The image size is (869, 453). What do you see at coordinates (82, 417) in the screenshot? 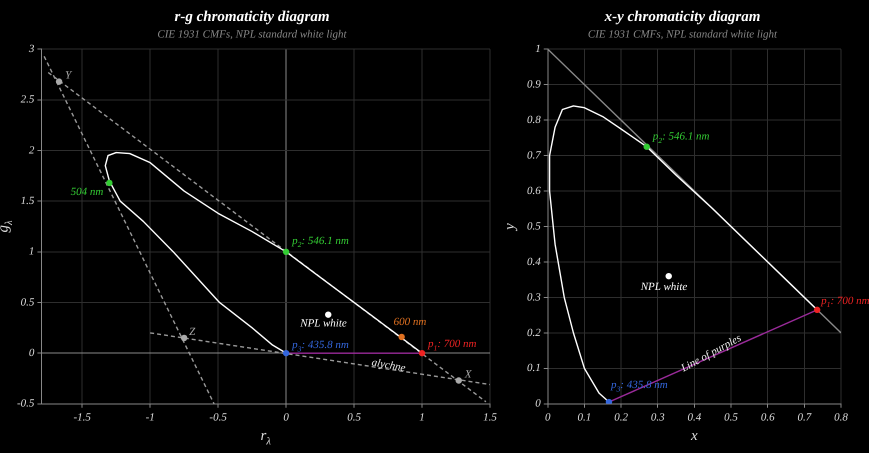
I see `x-tick-label: -1.5` at bounding box center [82, 417].